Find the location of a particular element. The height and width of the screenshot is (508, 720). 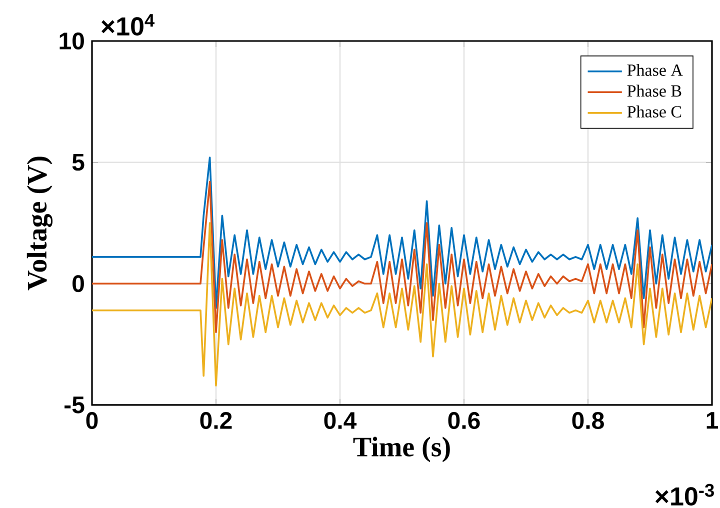

x-tick-label: 1 is located at coordinates (712, 420).